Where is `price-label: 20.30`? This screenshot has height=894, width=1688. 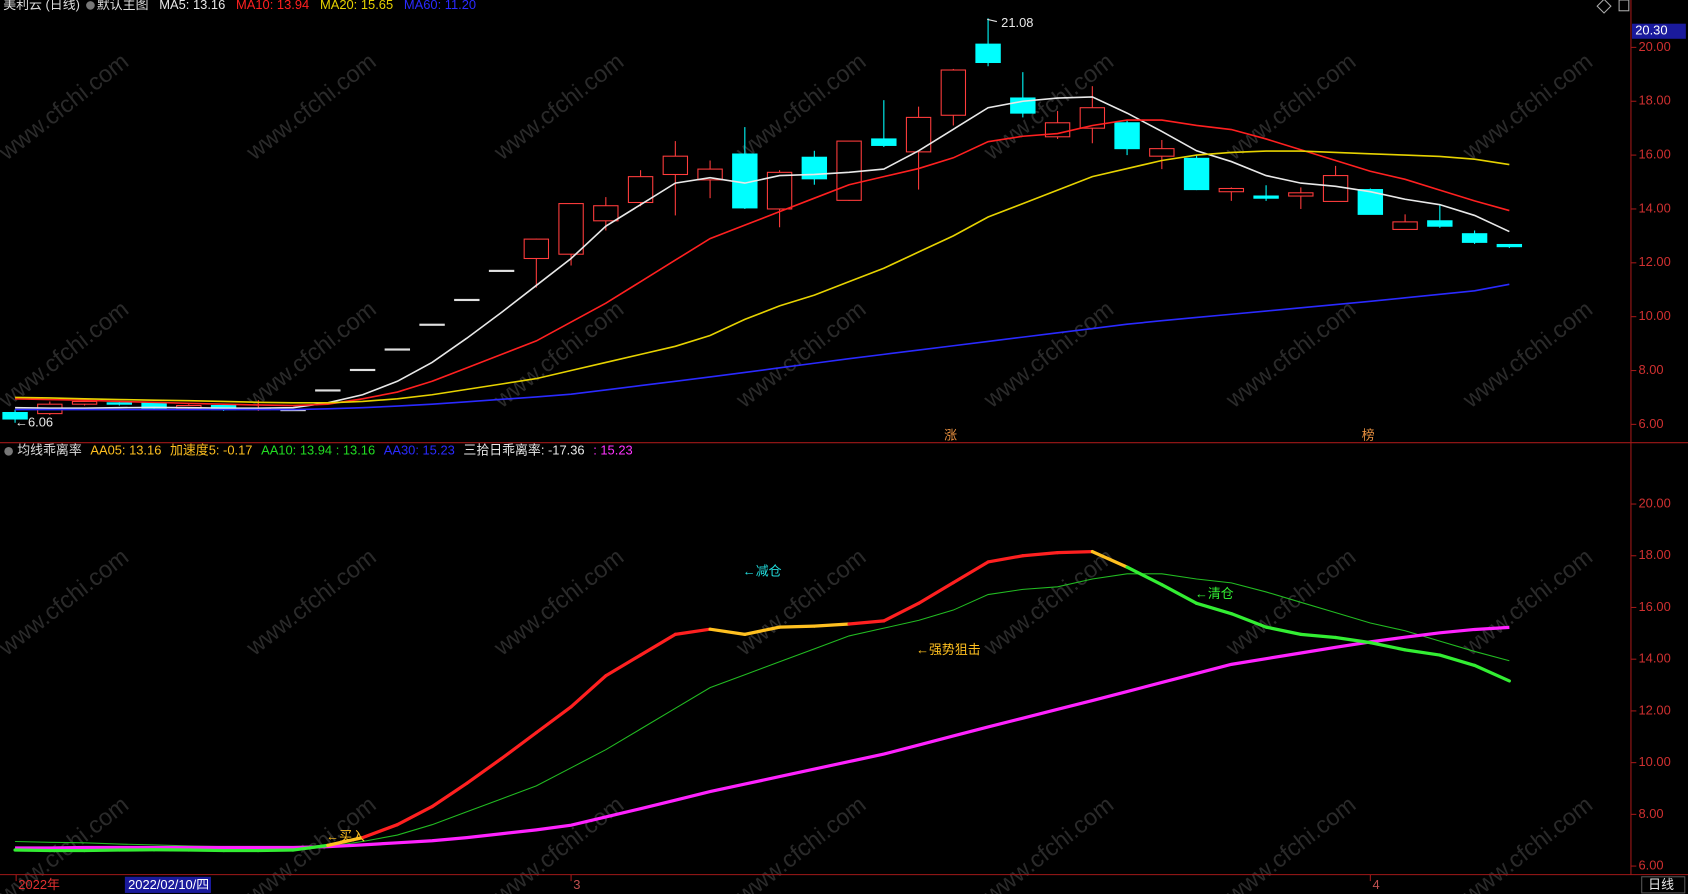
price-label: 20.30 is located at coordinates (1651, 30).